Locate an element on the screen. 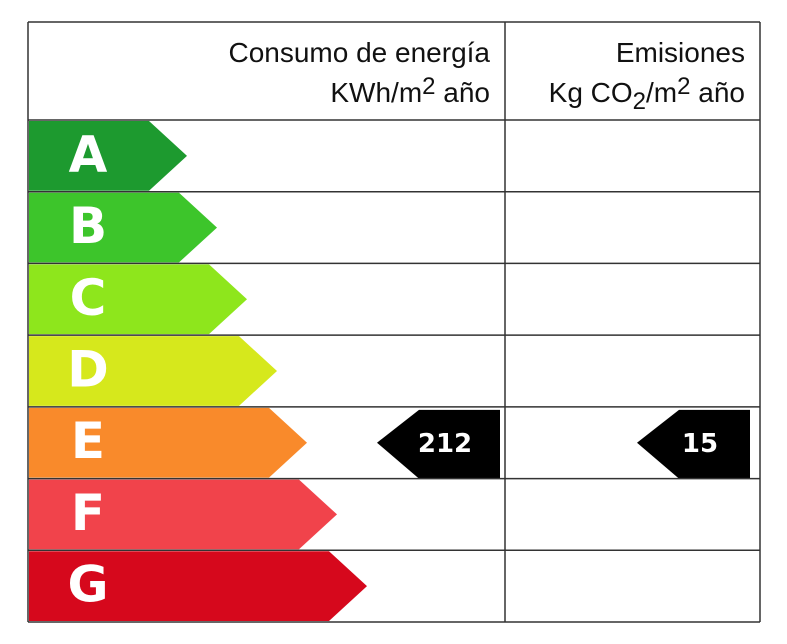  unit-part: Kg CO is located at coordinates (591, 92).